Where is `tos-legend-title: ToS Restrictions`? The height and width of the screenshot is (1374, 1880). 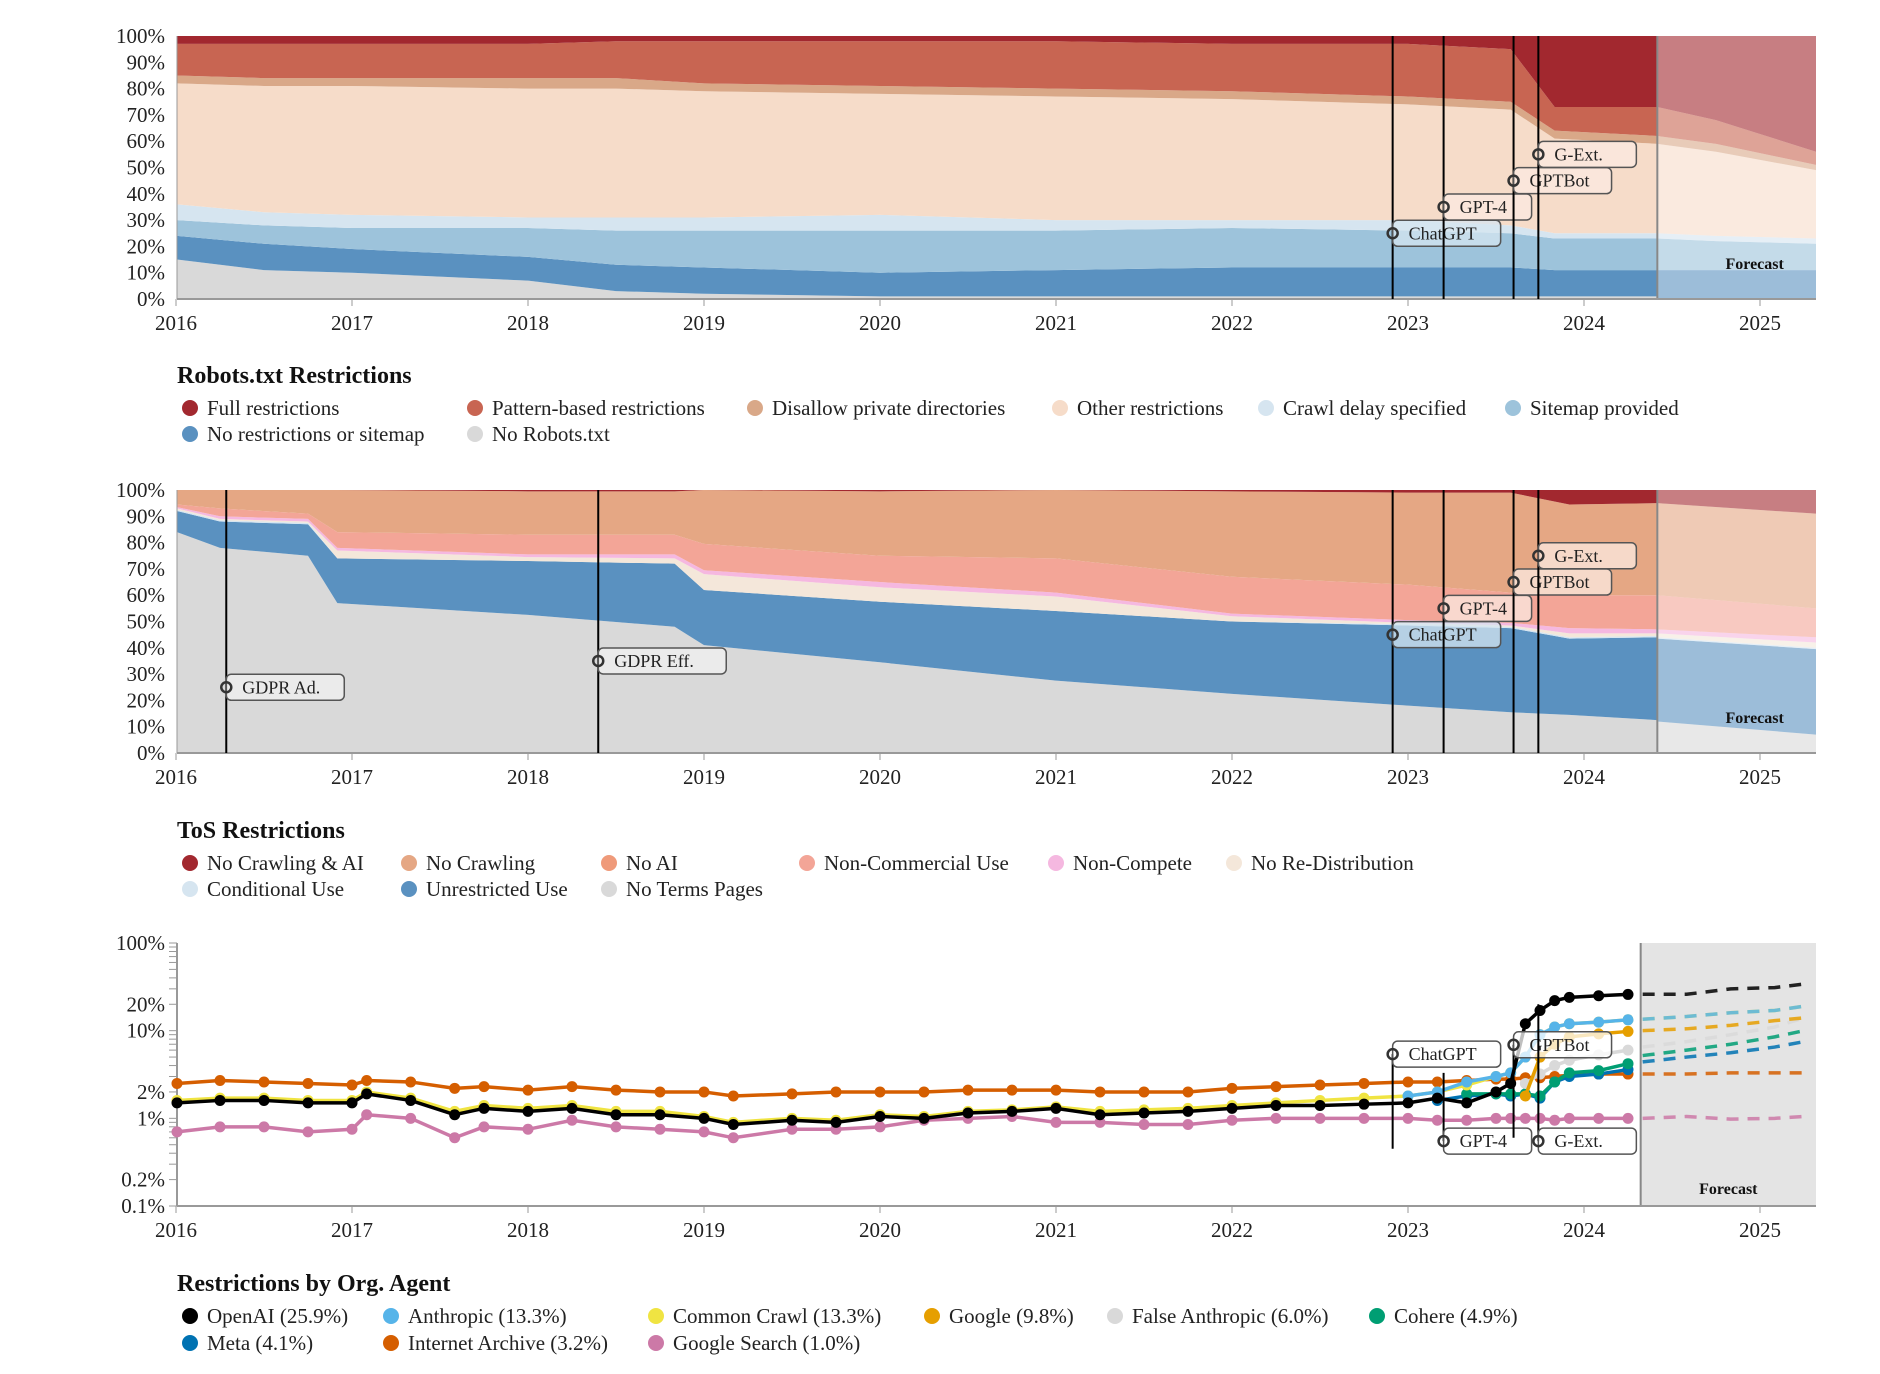 tos-legend-title: ToS Restrictions is located at coordinates (261, 831).